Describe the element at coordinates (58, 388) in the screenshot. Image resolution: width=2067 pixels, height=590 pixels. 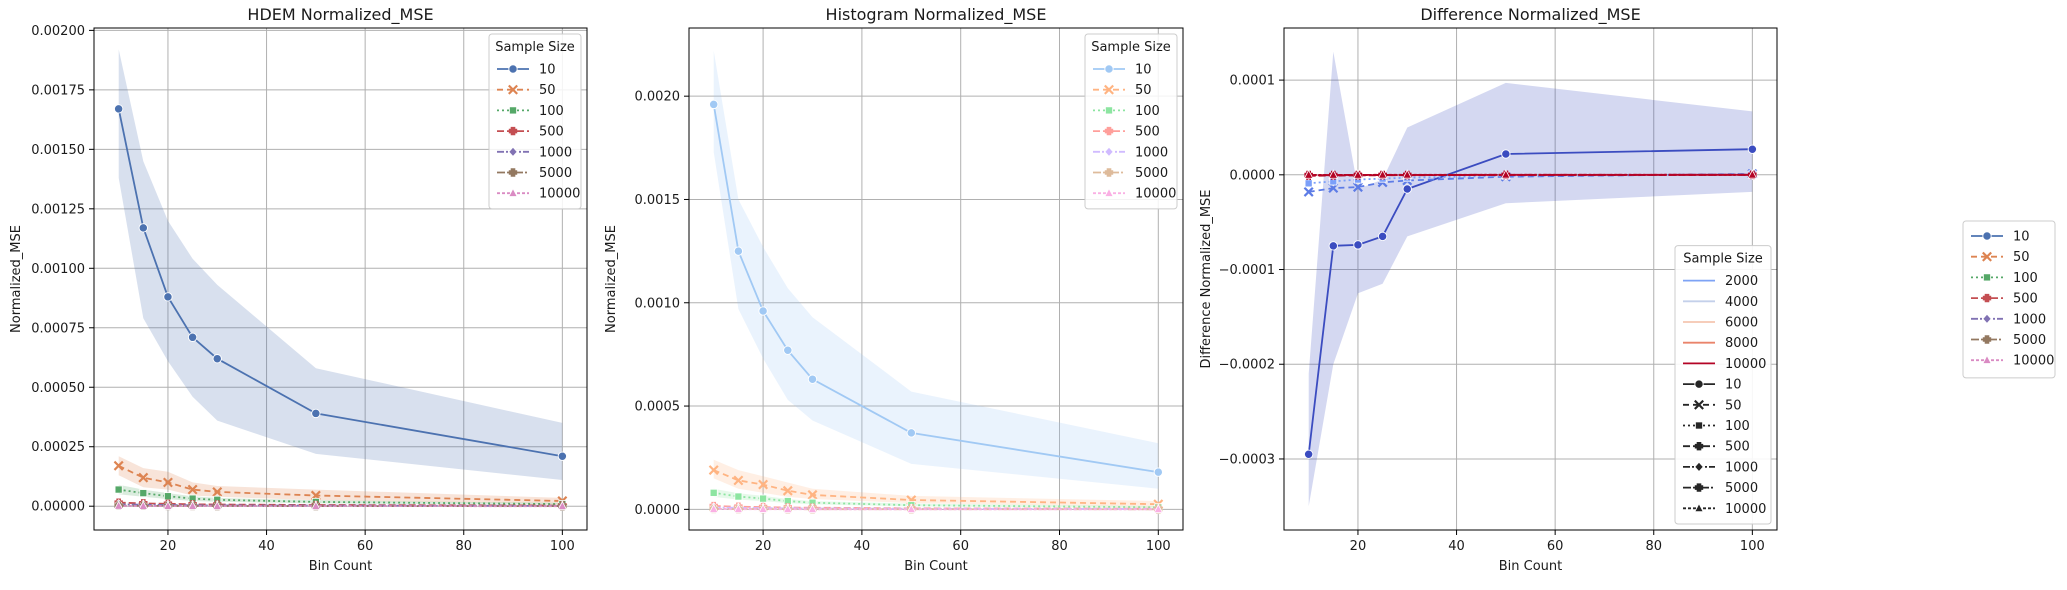
I see `y-tick-label: 0.00050` at that location.